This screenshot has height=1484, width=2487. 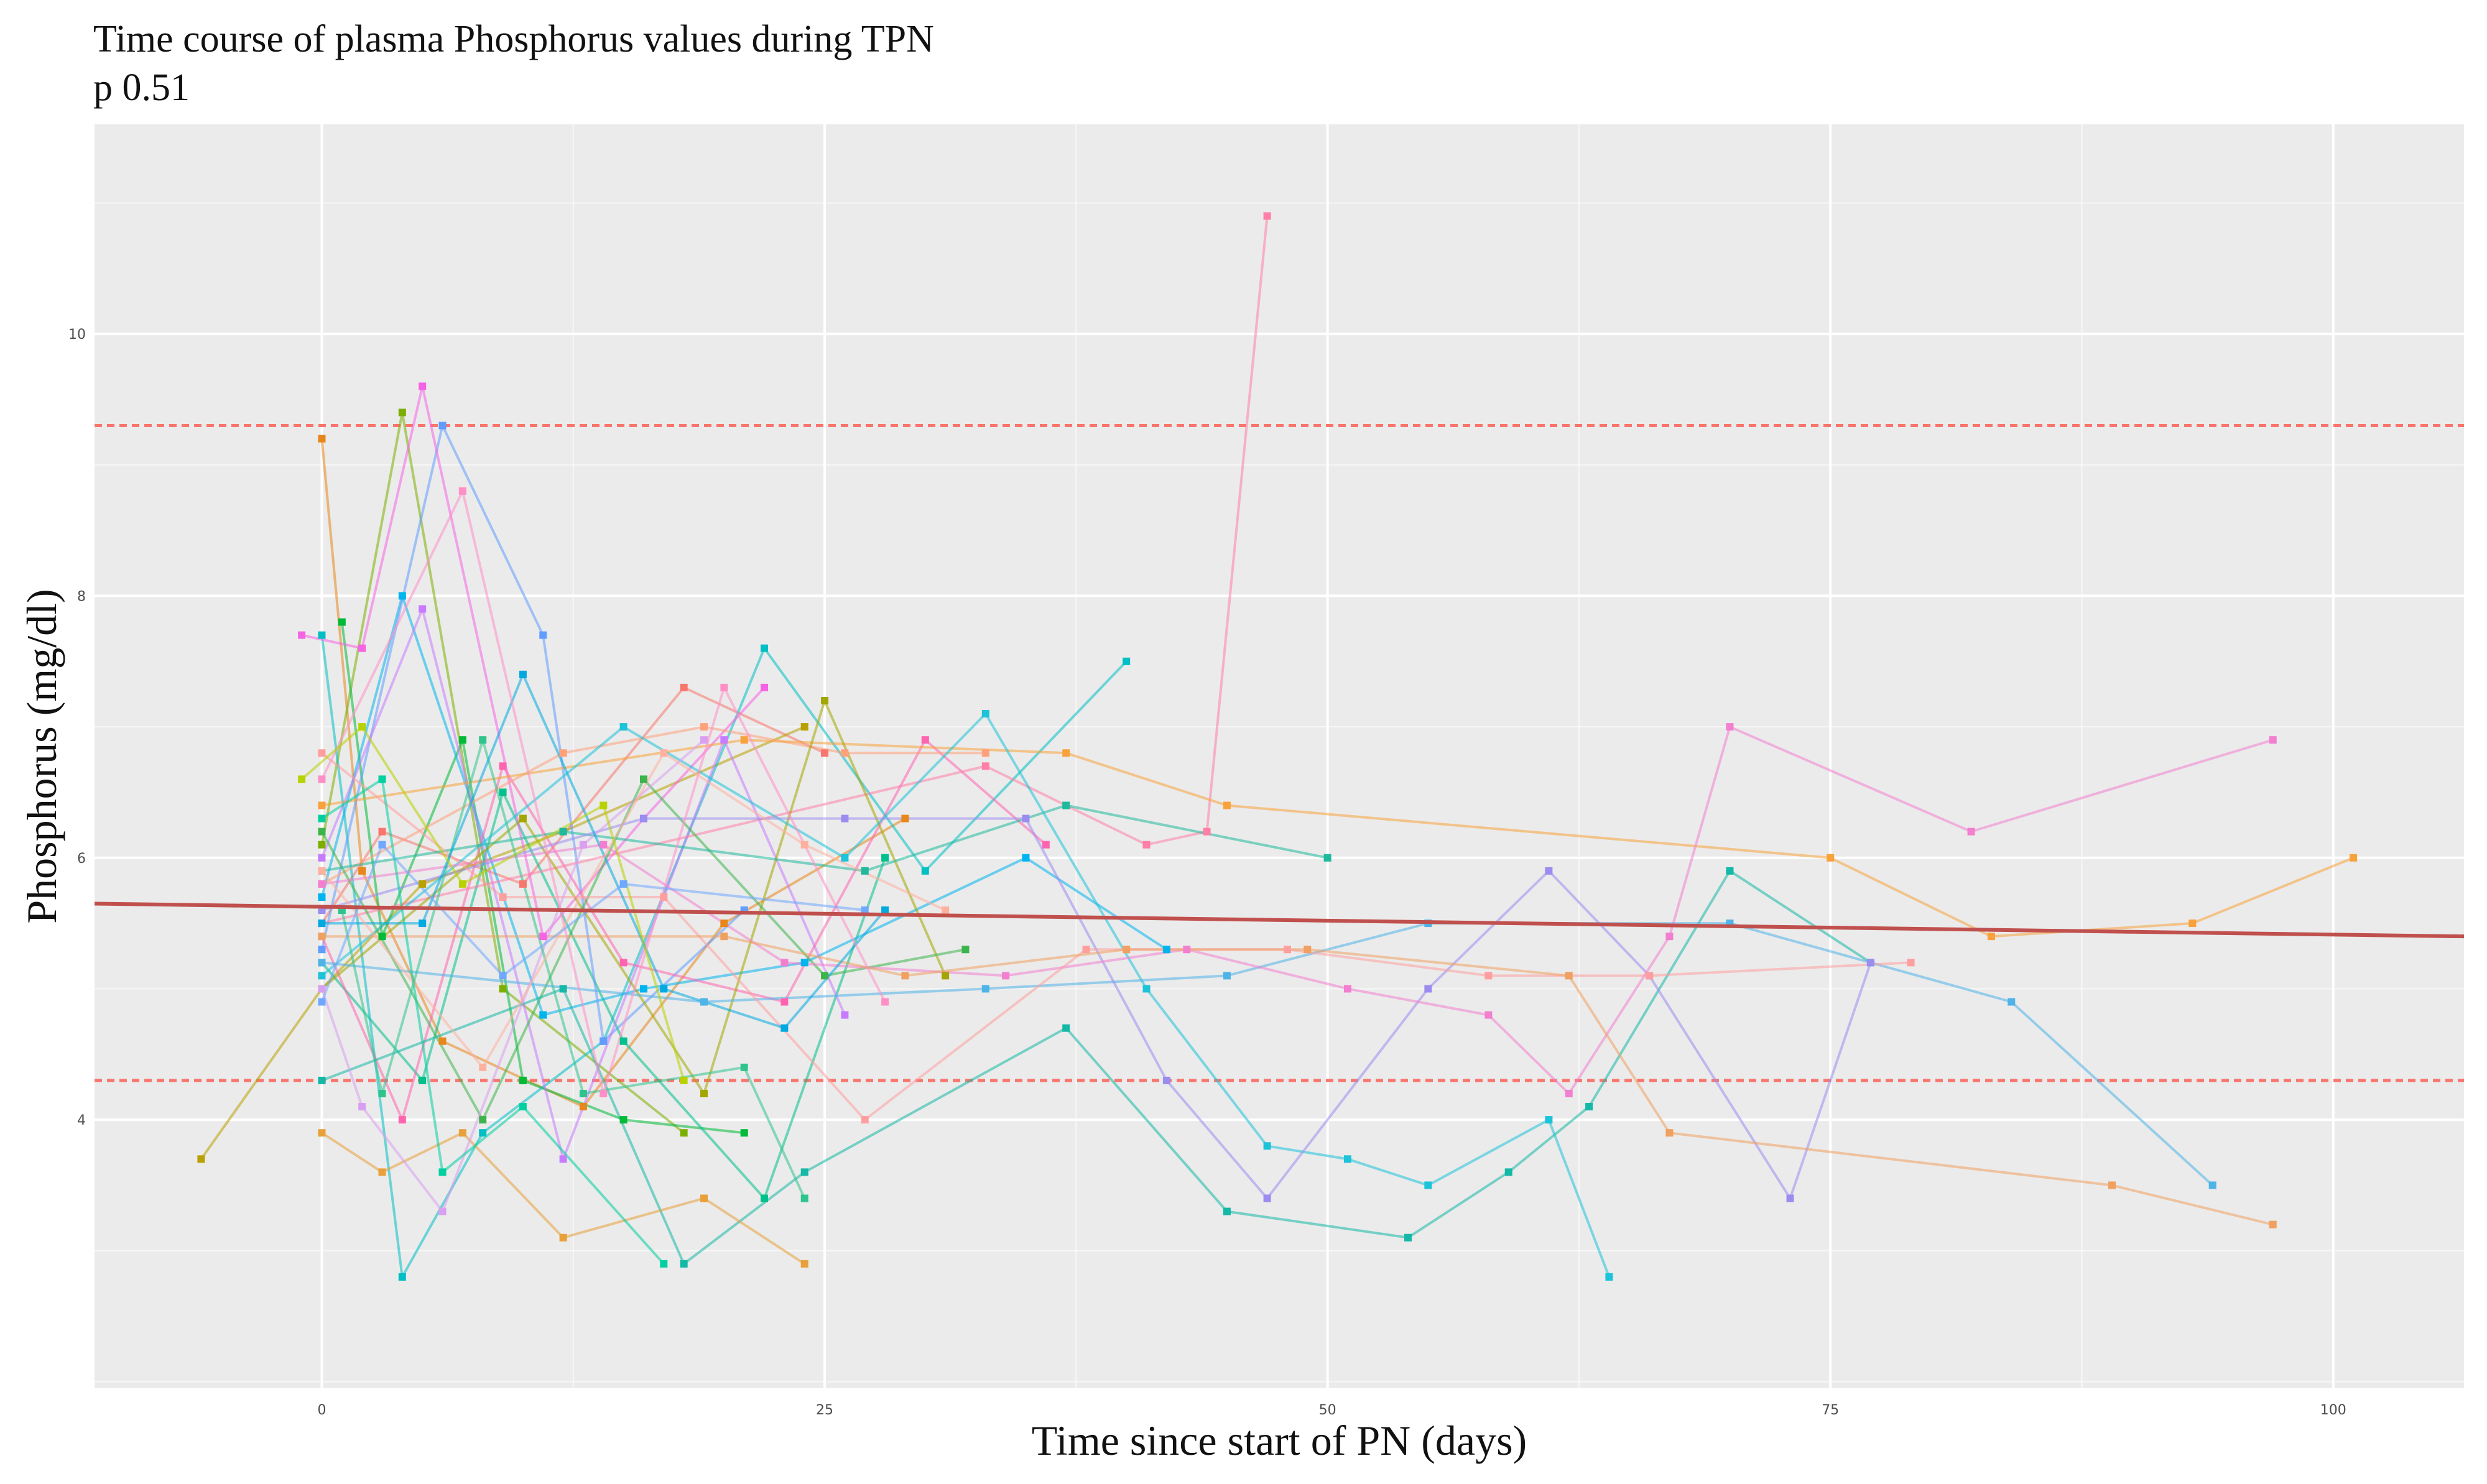 I want to click on y-tick-label: 6, so click(x=82, y=859).